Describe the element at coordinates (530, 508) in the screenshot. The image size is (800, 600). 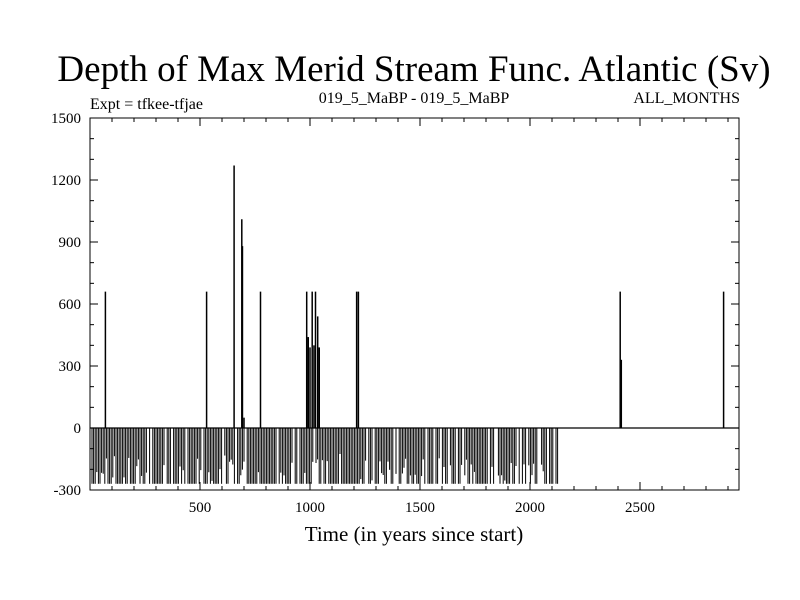
I see `x-tick-label: 2000` at that location.